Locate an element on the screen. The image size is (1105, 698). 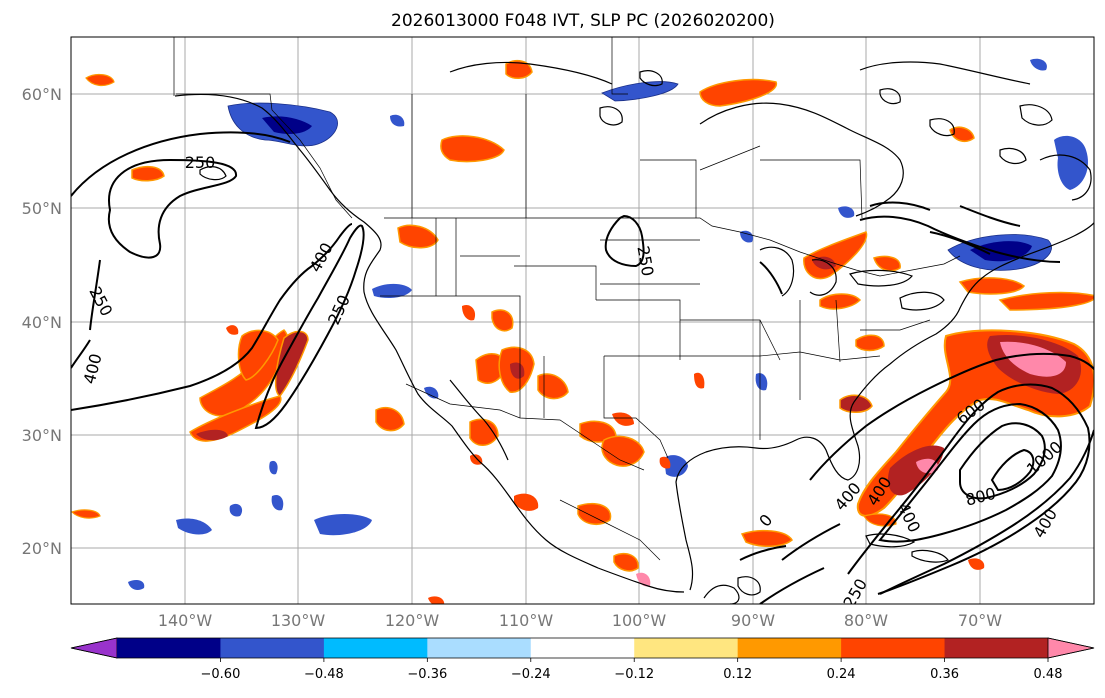
lat-label: 20°N is located at coordinates (42, 548).